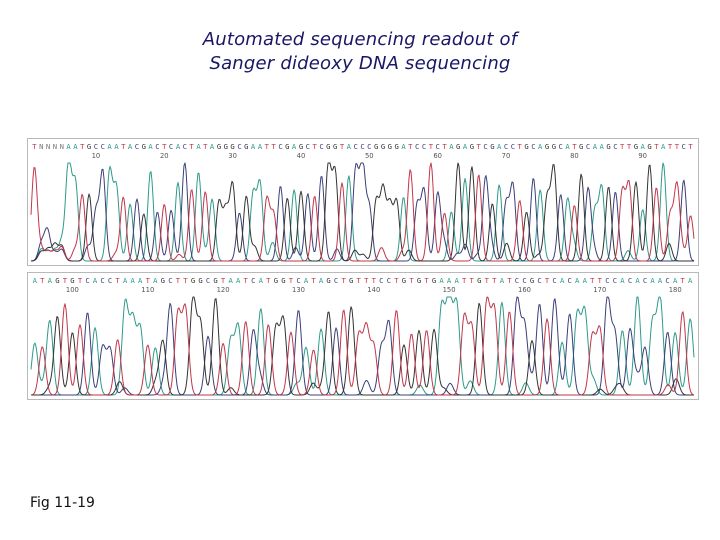 This screenshot has width=720, height=540. What do you see at coordinates (360, 39) in the screenshot?
I see `title-line-1: Automated sequencing readout of` at bounding box center [360, 39].